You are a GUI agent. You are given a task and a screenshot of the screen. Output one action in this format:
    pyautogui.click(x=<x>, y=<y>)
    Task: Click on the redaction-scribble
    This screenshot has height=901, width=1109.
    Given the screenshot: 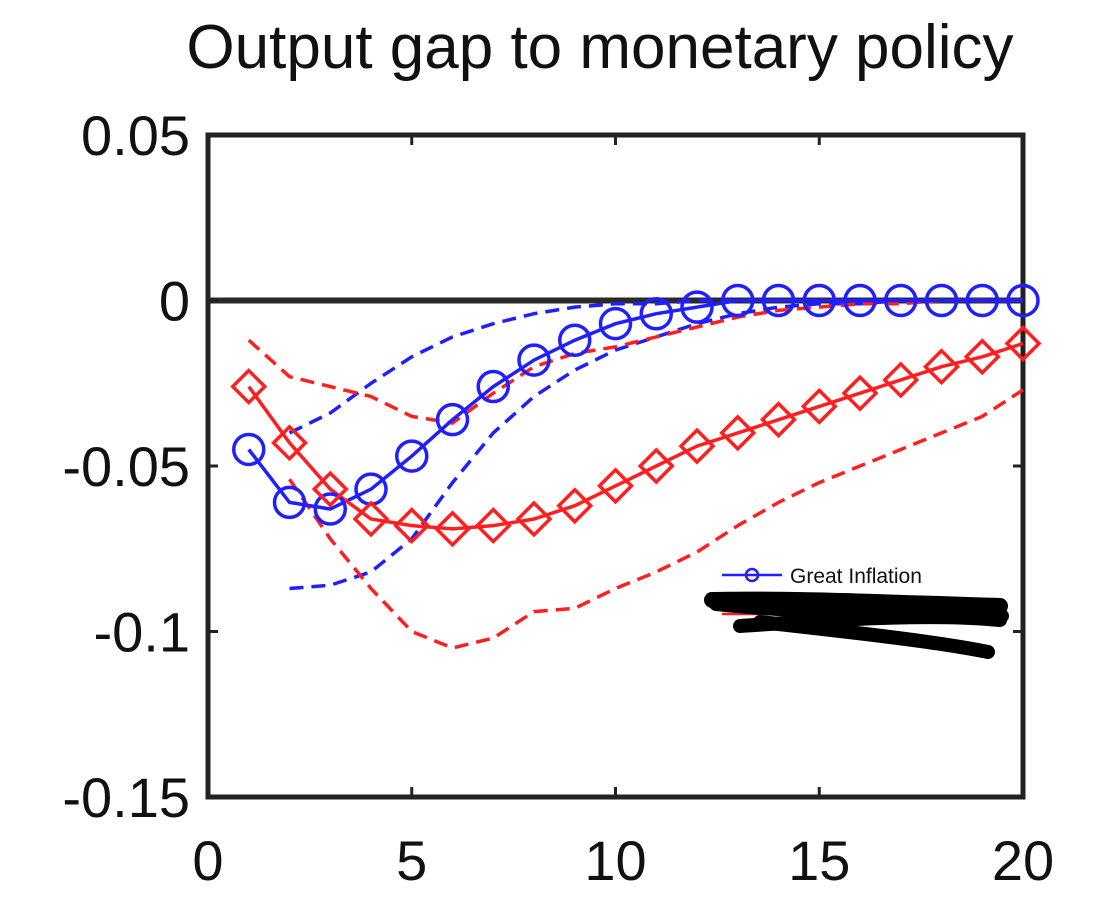 What is the action you would take?
    pyautogui.click(x=856, y=625)
    